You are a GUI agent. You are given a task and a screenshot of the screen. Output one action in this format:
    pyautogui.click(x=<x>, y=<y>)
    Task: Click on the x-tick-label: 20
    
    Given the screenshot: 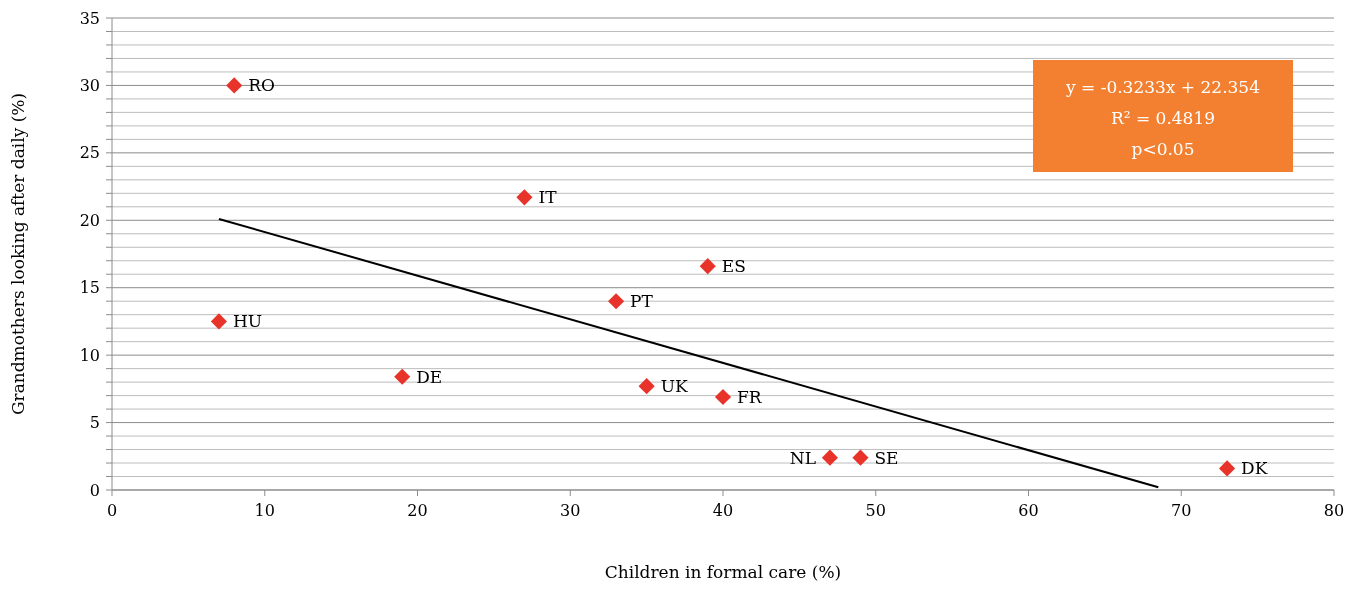 What is the action you would take?
    pyautogui.click(x=417, y=510)
    